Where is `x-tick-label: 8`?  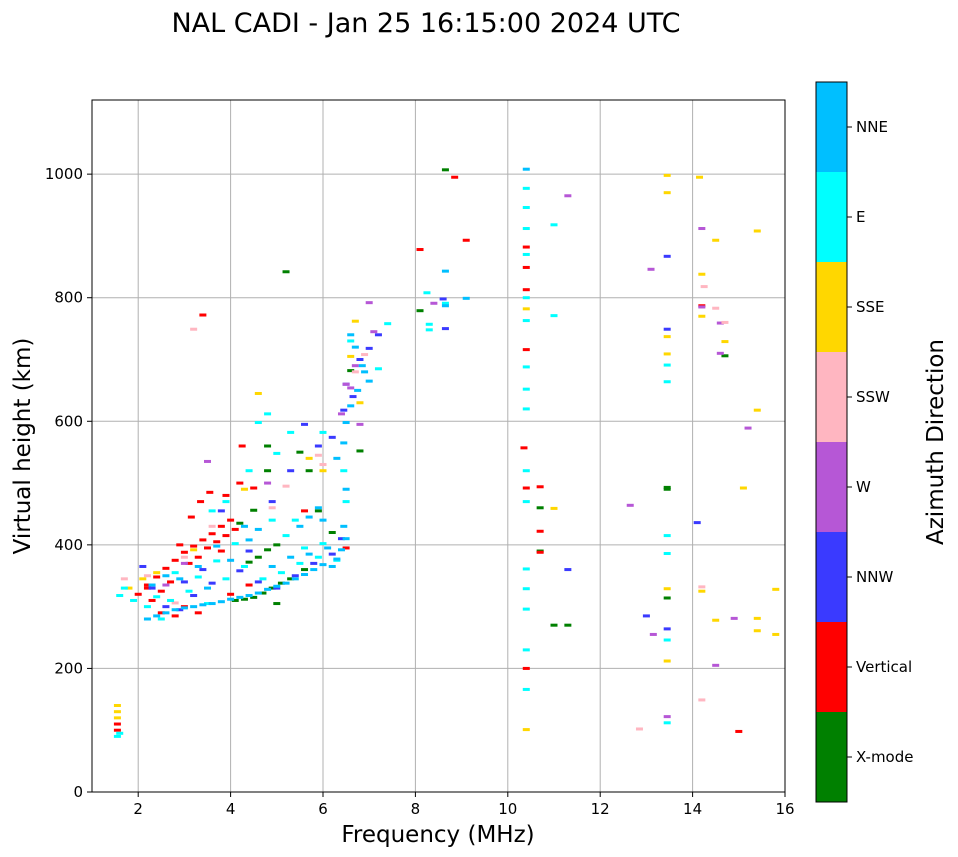 x-tick-label: 8 is located at coordinates (416, 809).